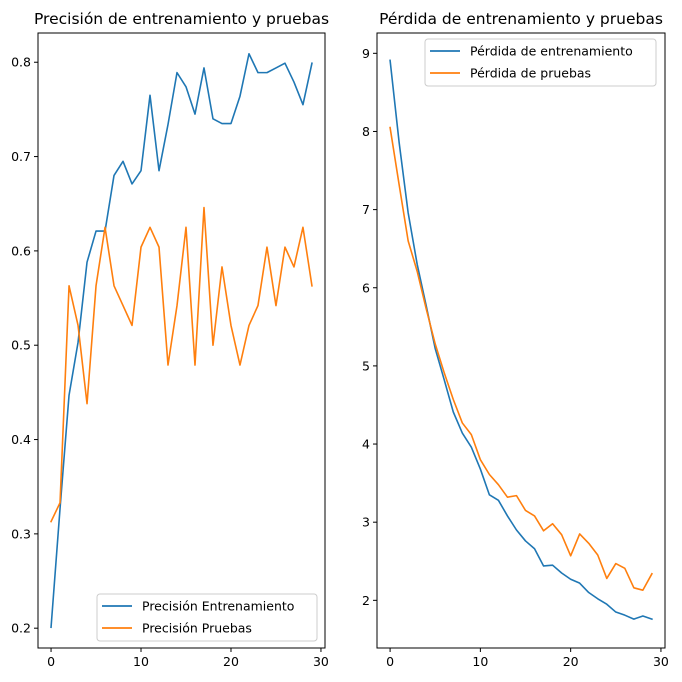 This screenshot has width=682, height=682. I want to click on loss-xtick-label: 0, so click(390, 661).